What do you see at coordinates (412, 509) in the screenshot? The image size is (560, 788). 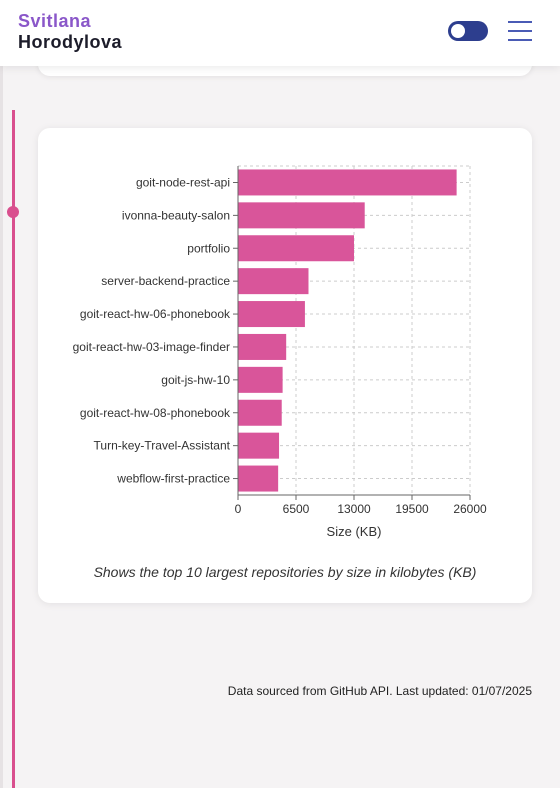 I see `x-tick-label: 19500` at bounding box center [412, 509].